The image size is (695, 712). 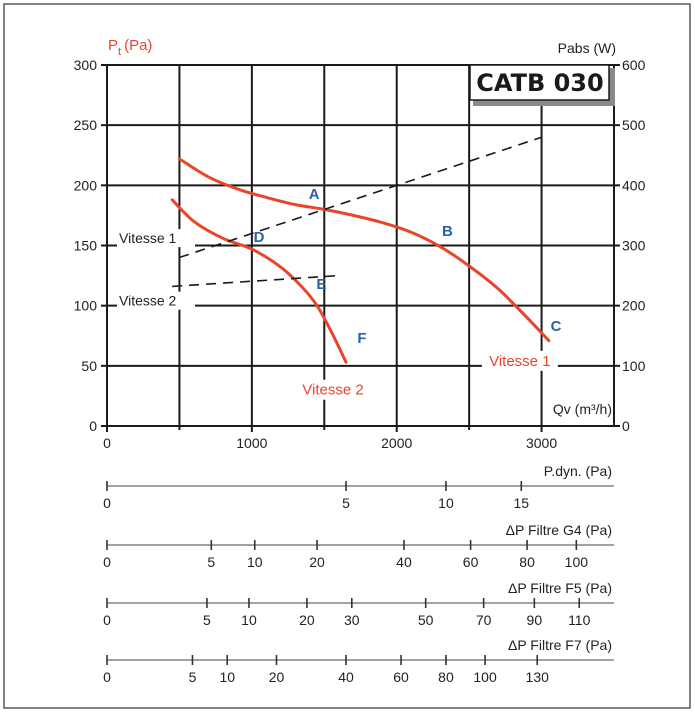 I want to click on left-label: Vitesse 1, so click(x=148, y=238).